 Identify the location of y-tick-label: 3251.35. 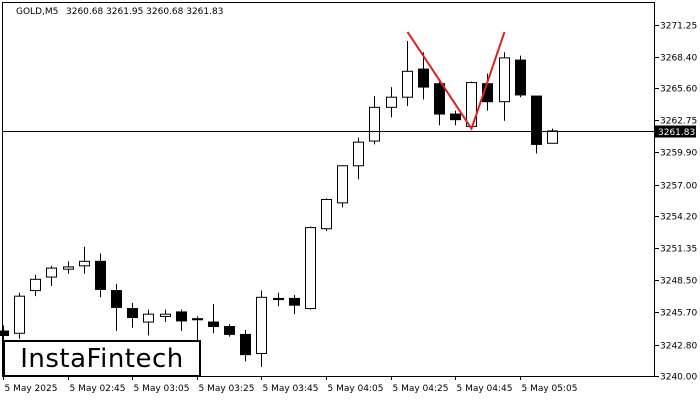
(678, 250).